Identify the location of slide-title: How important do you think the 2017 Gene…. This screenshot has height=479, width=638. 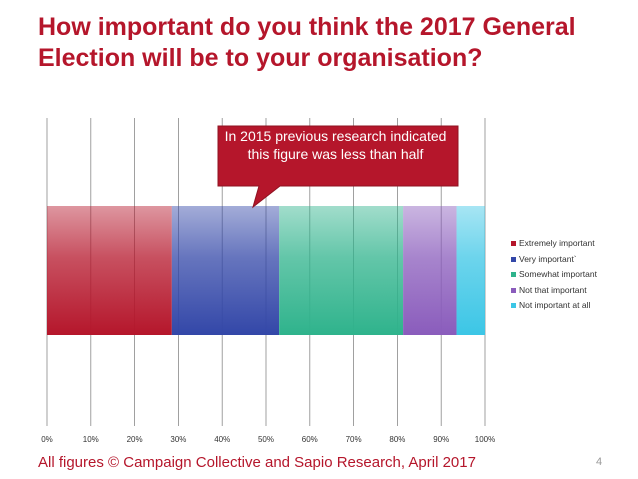
(307, 42).